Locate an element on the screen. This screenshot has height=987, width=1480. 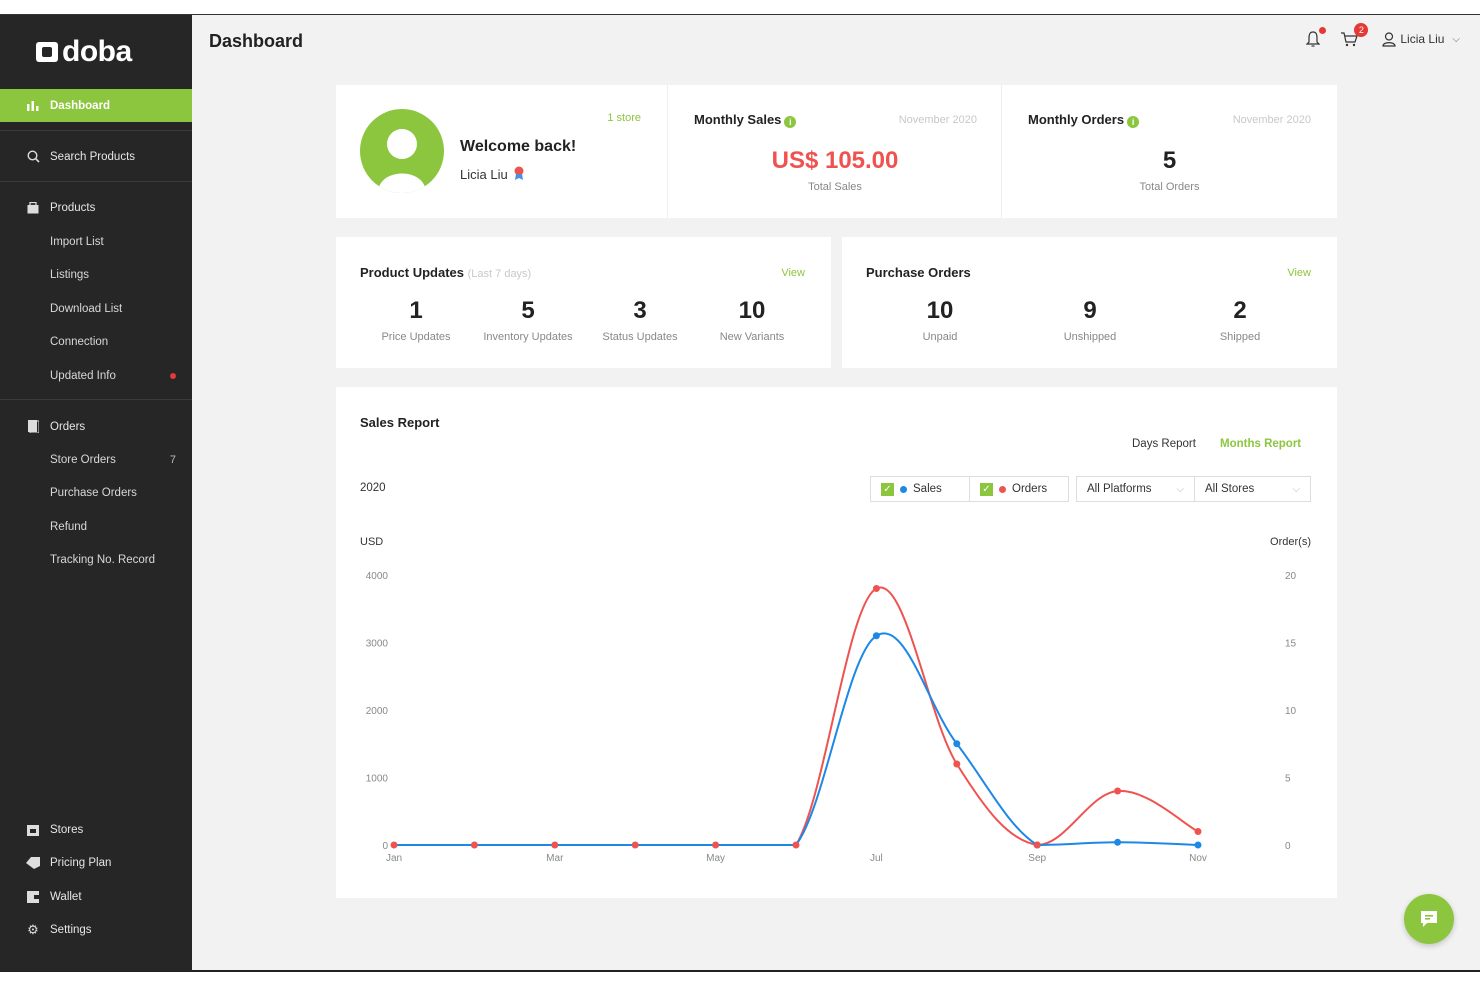
stat-label: New Variants is located at coordinates (752, 337).